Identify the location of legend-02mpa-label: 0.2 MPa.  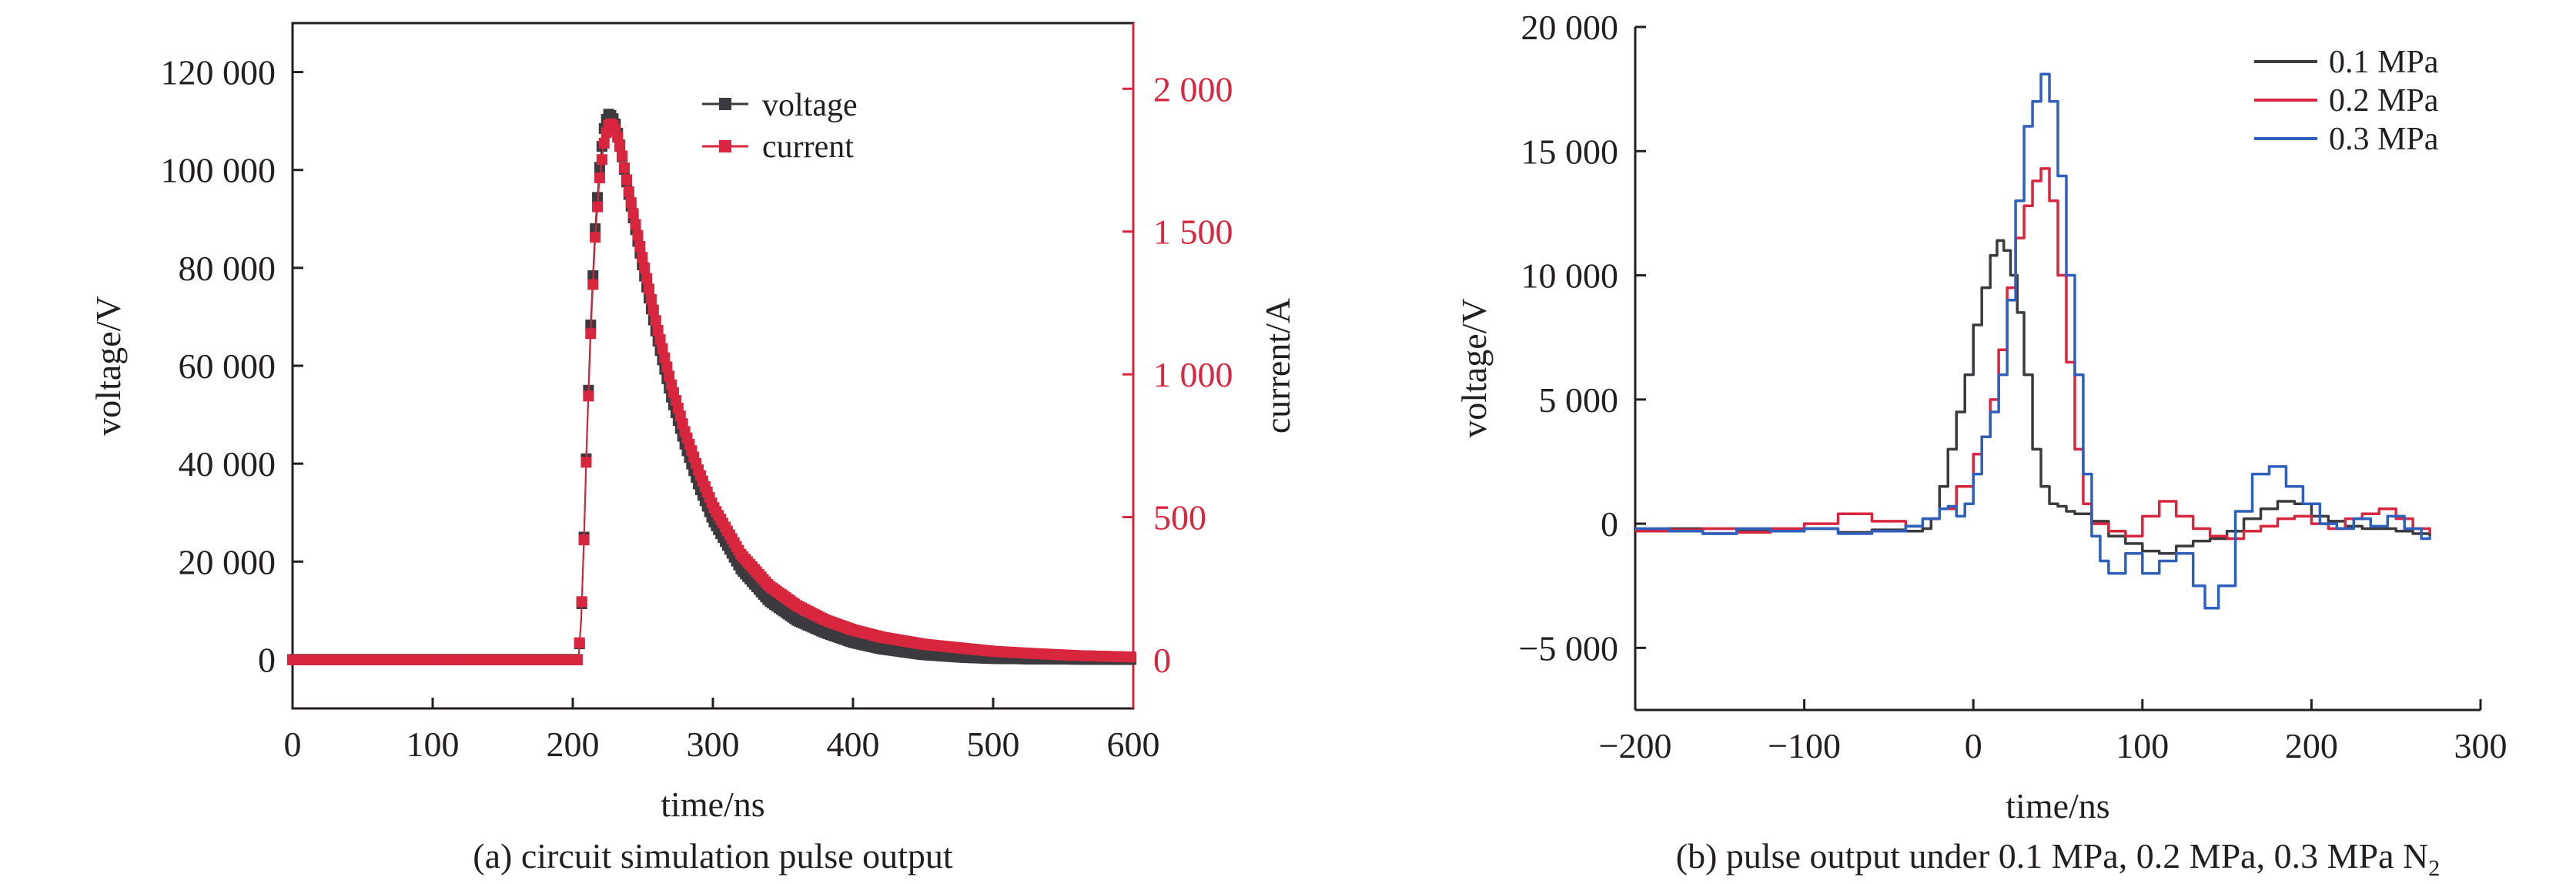
(2384, 101).